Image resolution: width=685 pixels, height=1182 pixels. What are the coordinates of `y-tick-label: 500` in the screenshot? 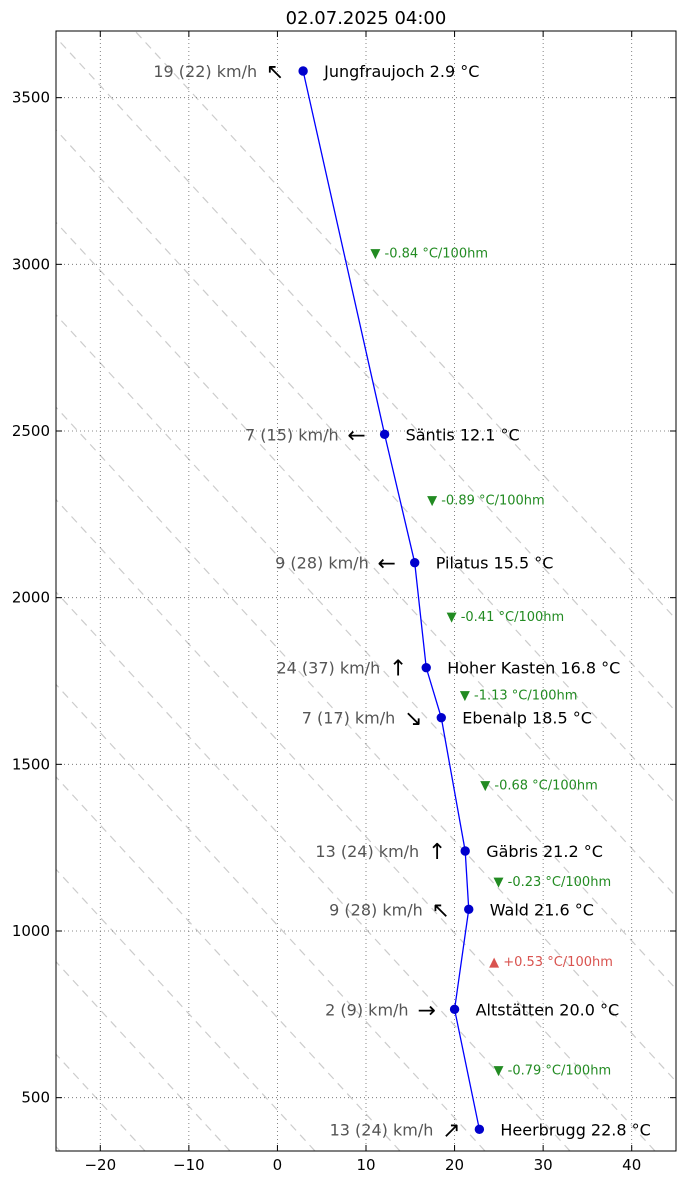 It's located at (35, 1098).